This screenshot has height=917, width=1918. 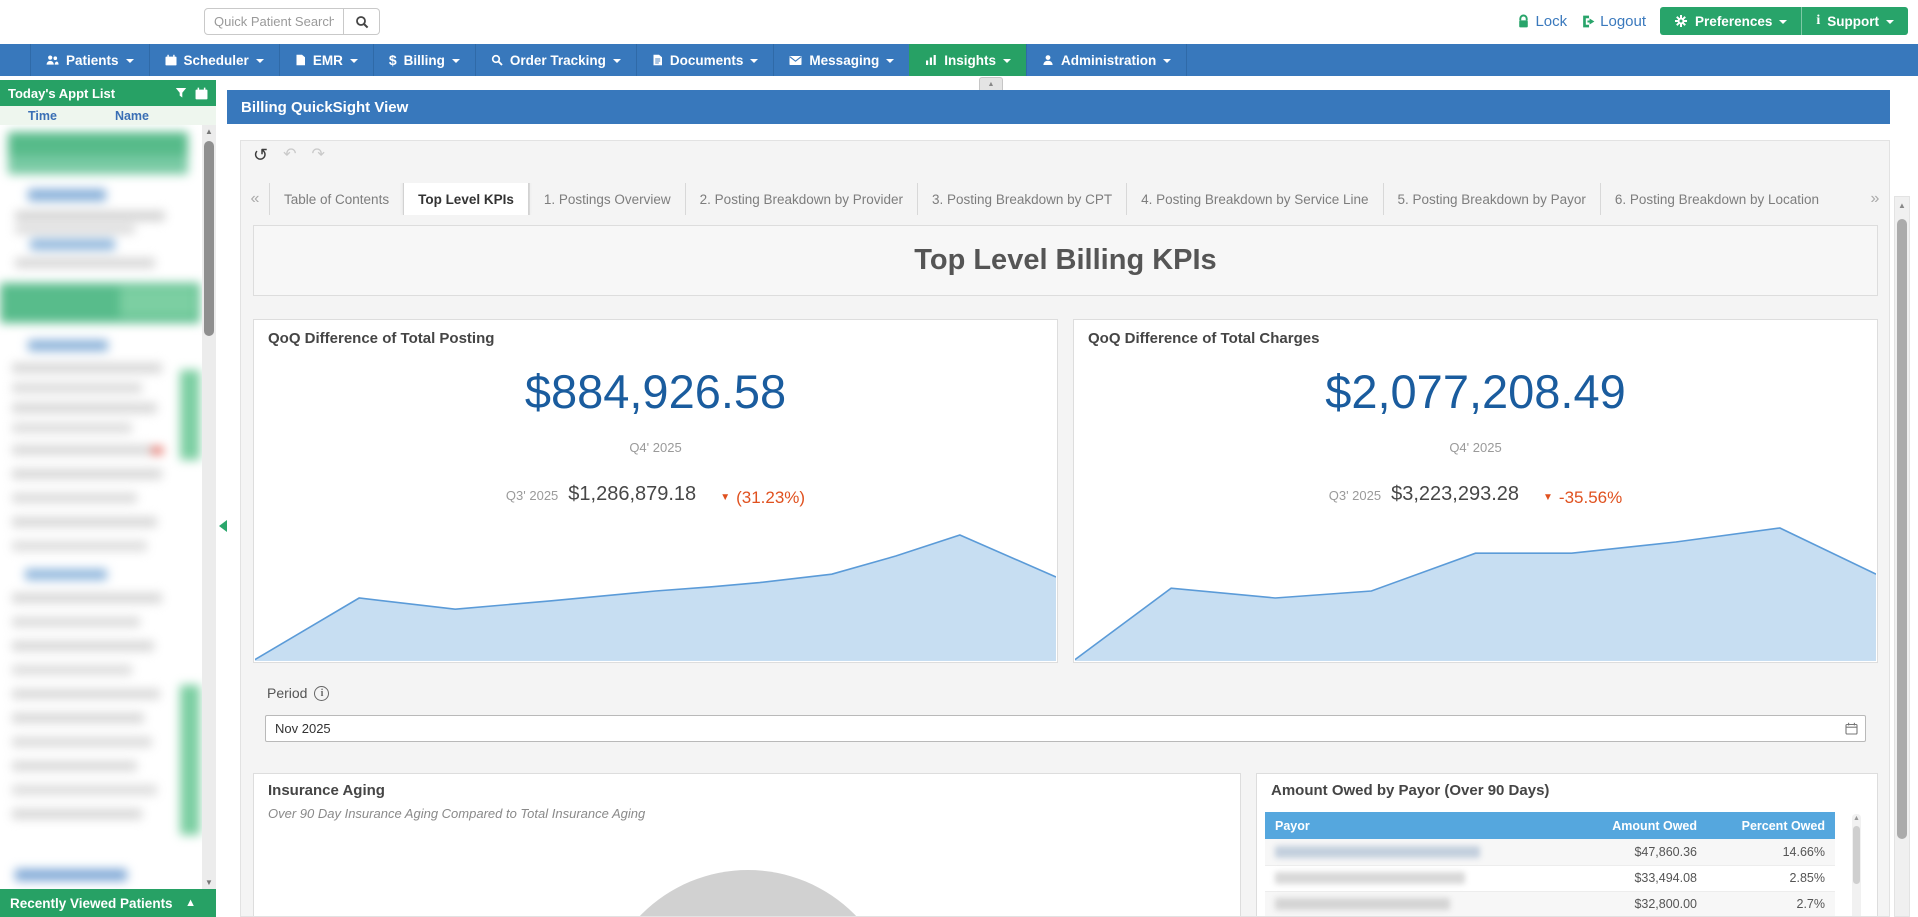 I want to click on nav-item-emr: EMR, so click(x=325, y=60).